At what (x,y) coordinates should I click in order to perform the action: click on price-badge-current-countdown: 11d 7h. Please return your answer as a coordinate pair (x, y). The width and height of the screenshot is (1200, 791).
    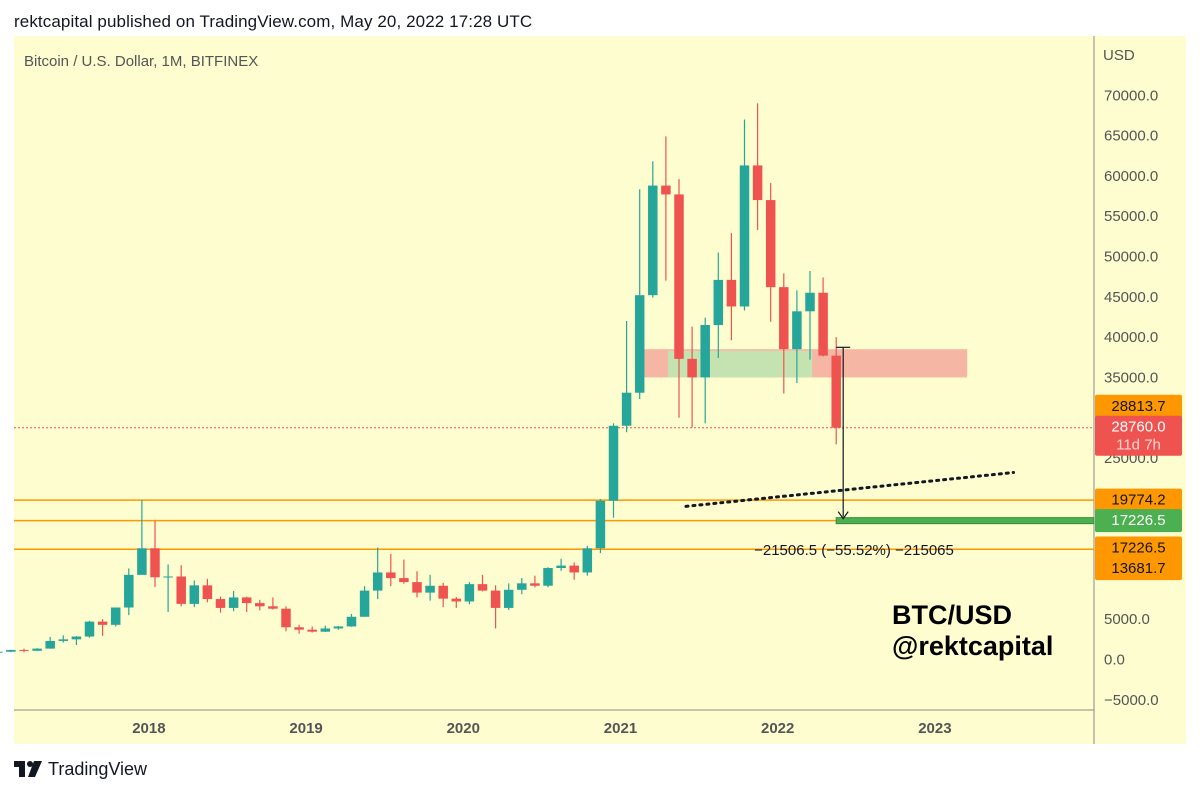
    Looking at the image, I should click on (1138, 445).